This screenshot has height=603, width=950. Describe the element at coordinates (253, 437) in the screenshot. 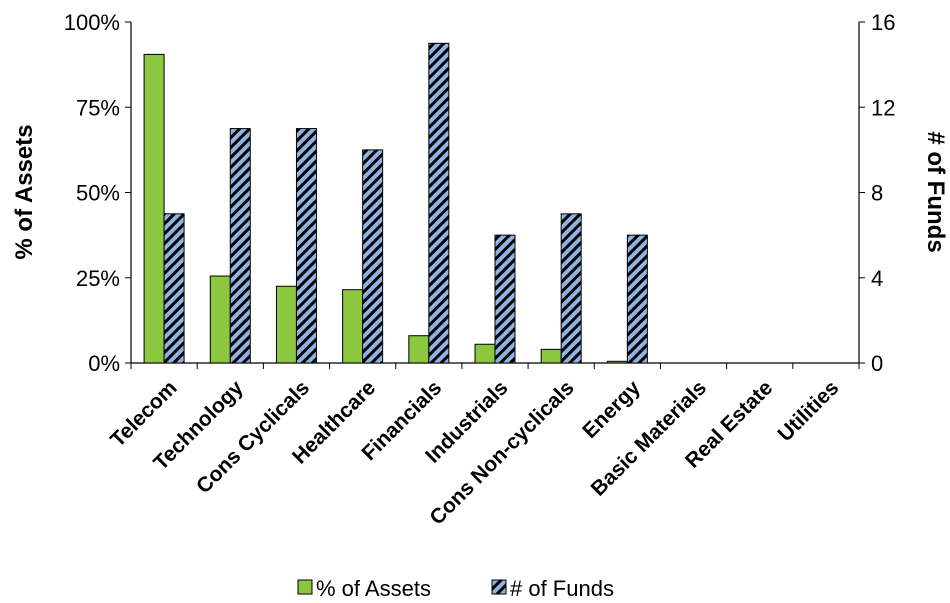

I see `category-label: Cons Cyclicals` at that location.